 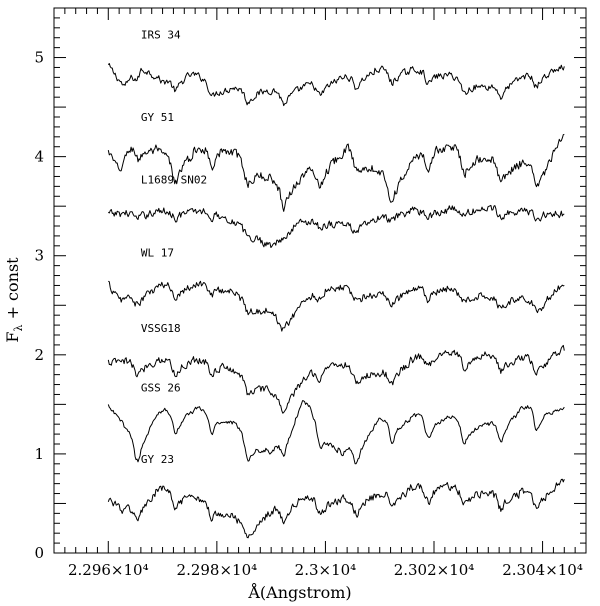 I want to click on series-label: WL 17, so click(x=157, y=253).